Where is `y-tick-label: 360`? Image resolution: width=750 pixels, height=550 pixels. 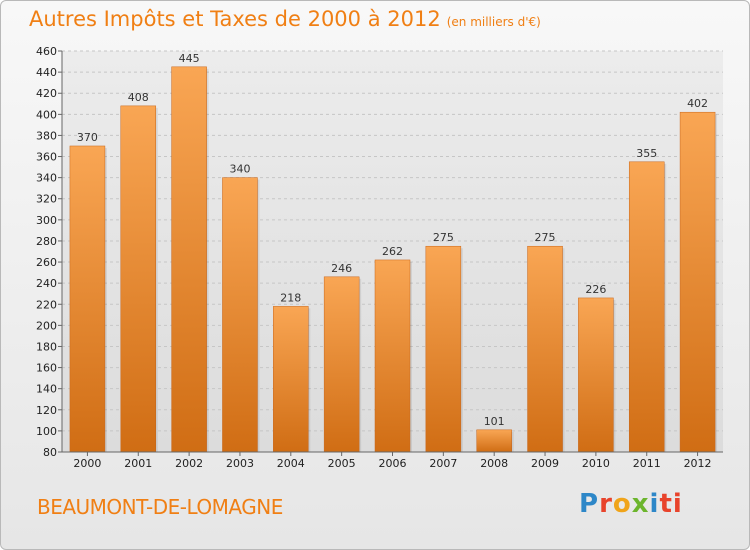
y-tick-label: 360 is located at coordinates (46, 157).